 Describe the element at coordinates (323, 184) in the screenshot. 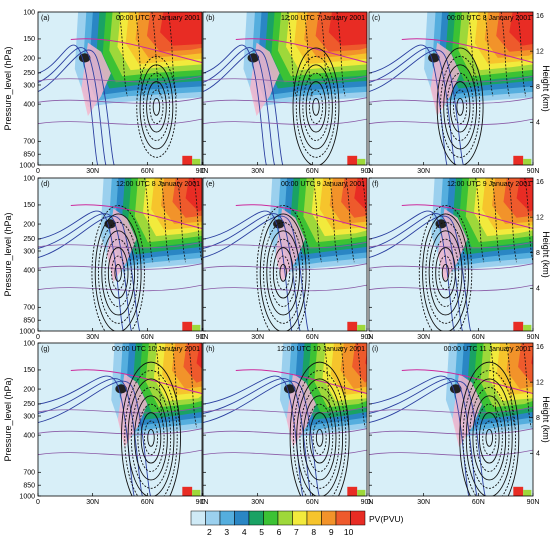

I see `panel-time: 00:00 UTC 9 January 2001` at that location.